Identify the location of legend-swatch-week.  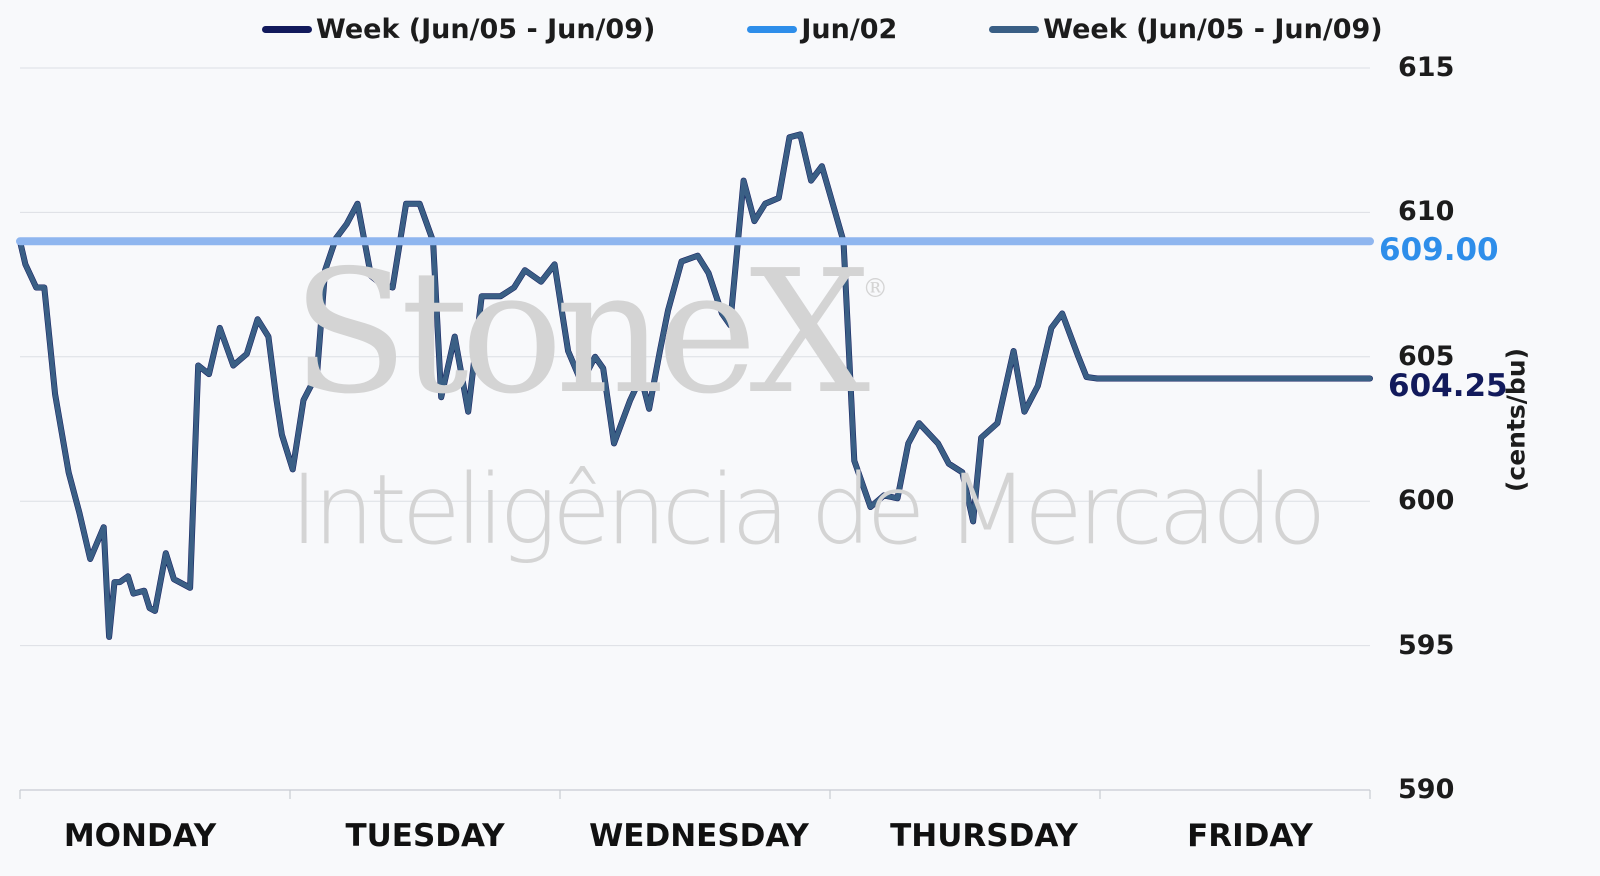
(1014, 29).